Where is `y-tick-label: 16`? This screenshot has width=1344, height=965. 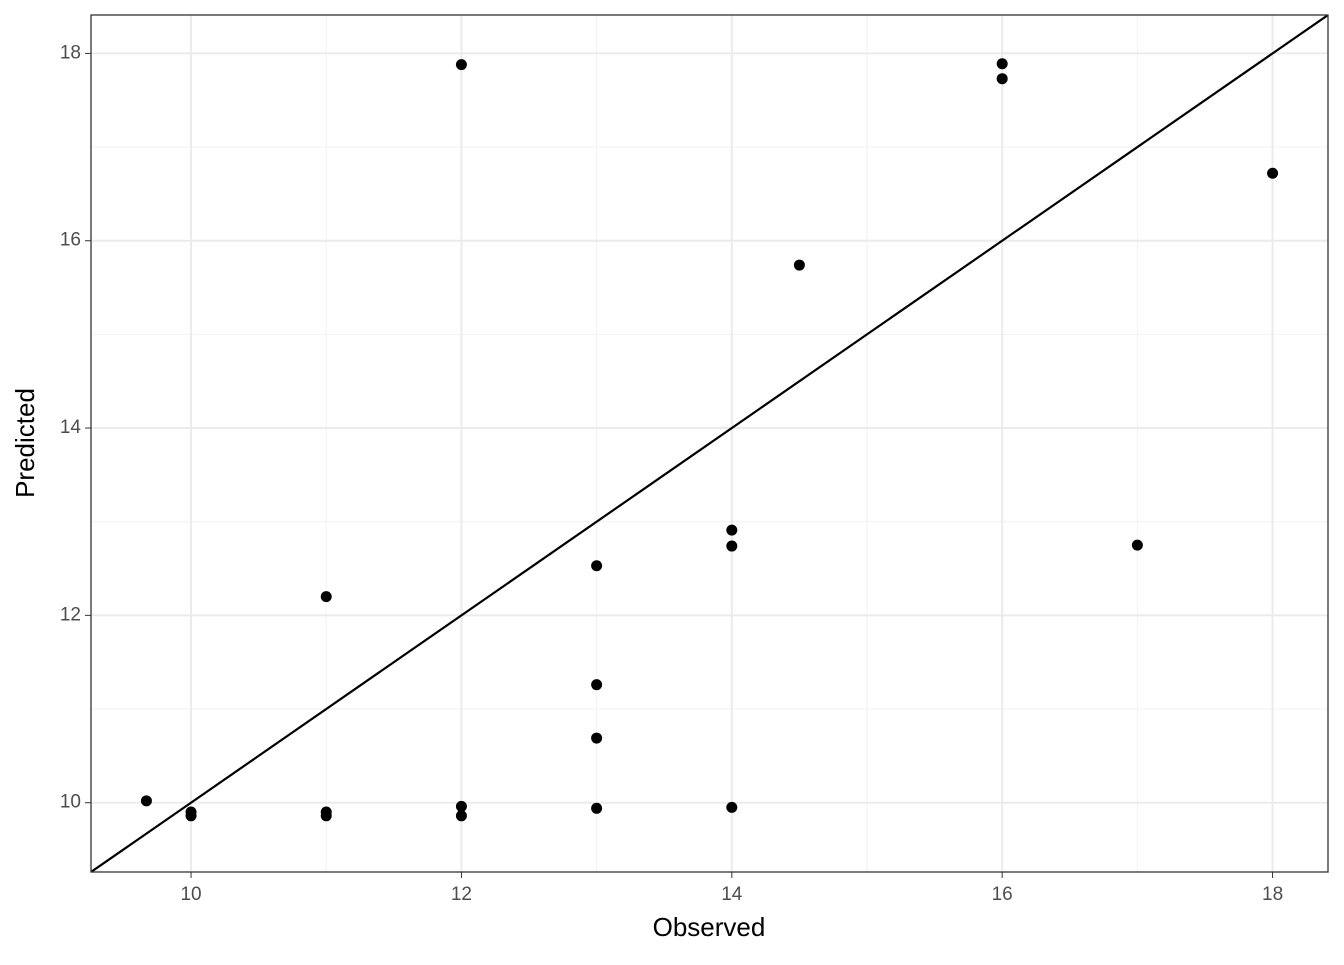
y-tick-label: 16 is located at coordinates (70, 240).